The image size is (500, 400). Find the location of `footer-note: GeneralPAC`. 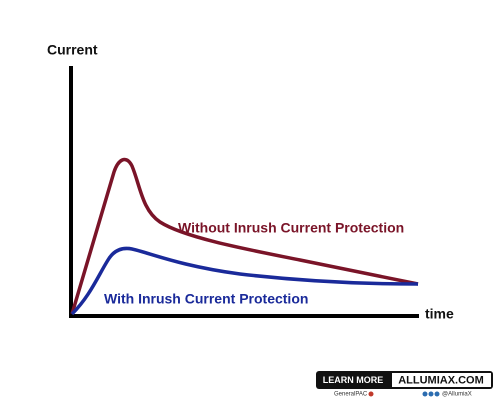

footer-note: GeneralPAC is located at coordinates (351, 395).